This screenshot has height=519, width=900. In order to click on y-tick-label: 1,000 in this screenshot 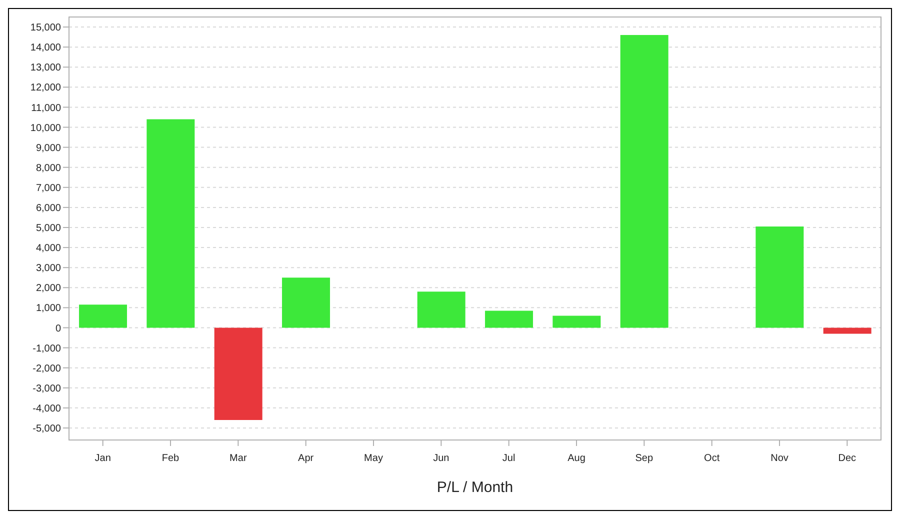, I will do `click(49, 308)`.